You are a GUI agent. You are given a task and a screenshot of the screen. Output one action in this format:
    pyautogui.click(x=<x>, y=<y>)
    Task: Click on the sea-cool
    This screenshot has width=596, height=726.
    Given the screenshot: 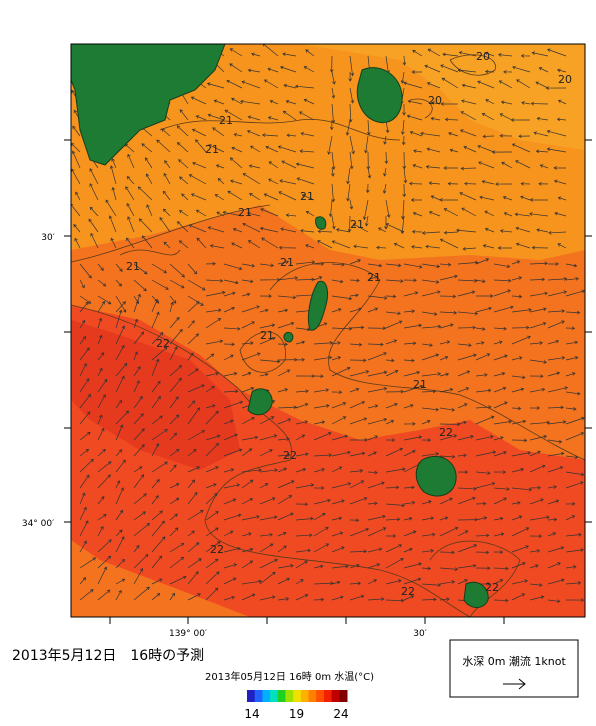 What is the action you would take?
    pyautogui.click(x=442, y=97)
    